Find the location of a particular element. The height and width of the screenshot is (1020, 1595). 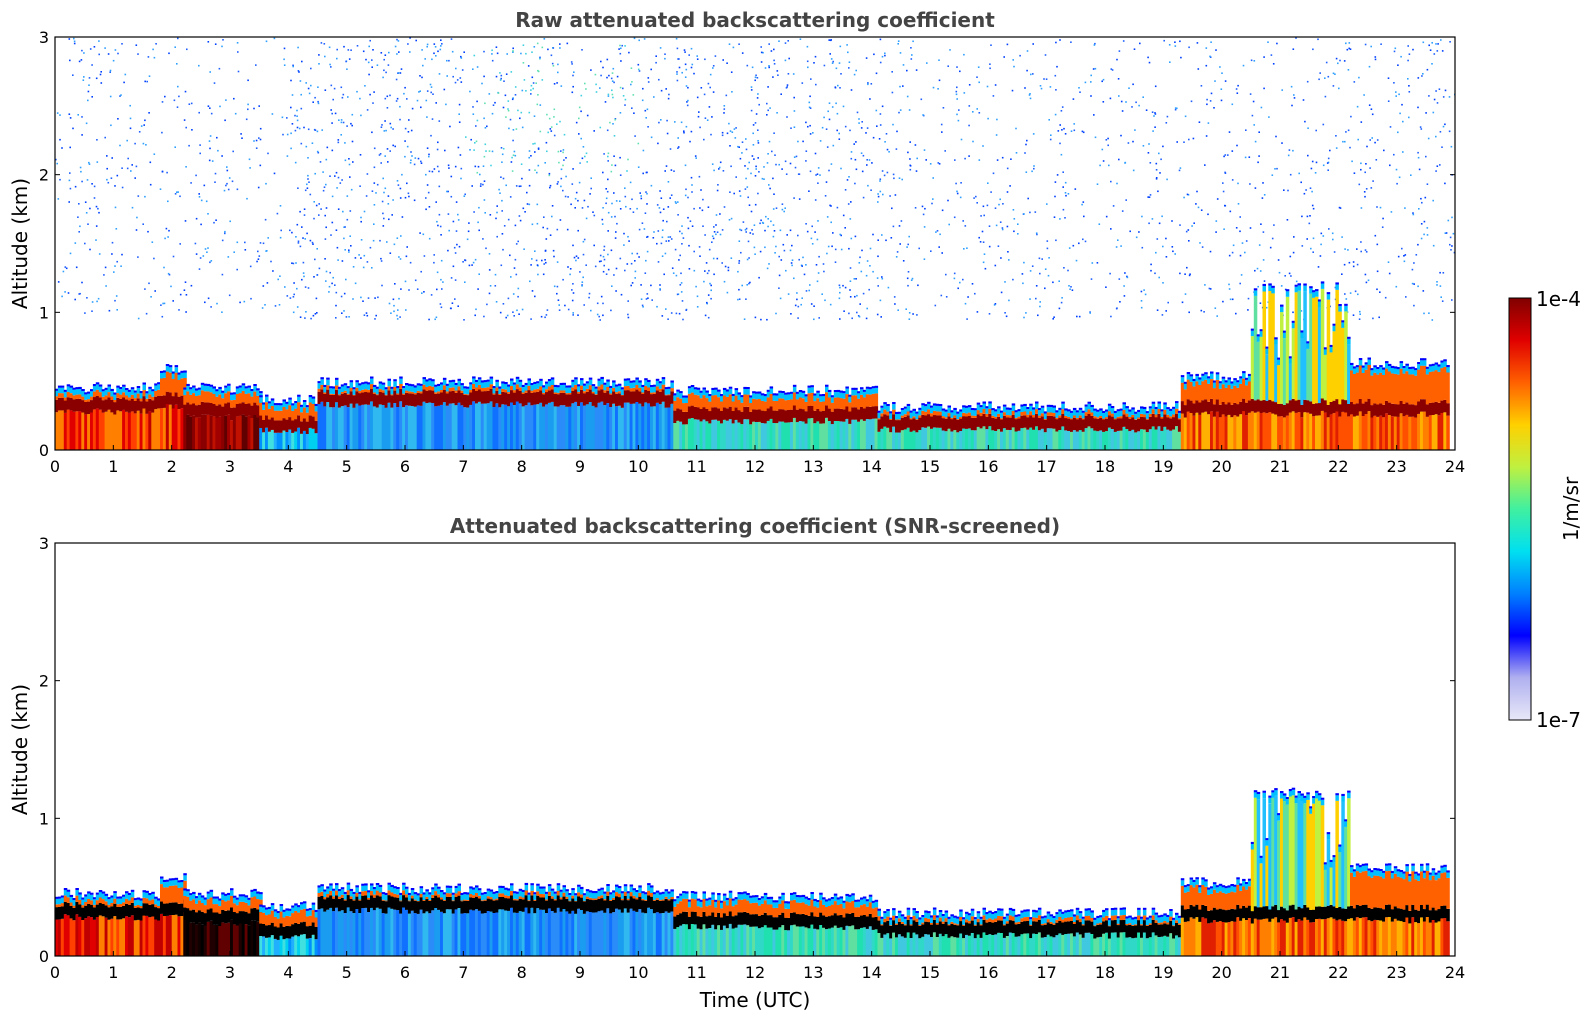

colorbar-max-label: 1e-4 is located at coordinates (1558, 299).